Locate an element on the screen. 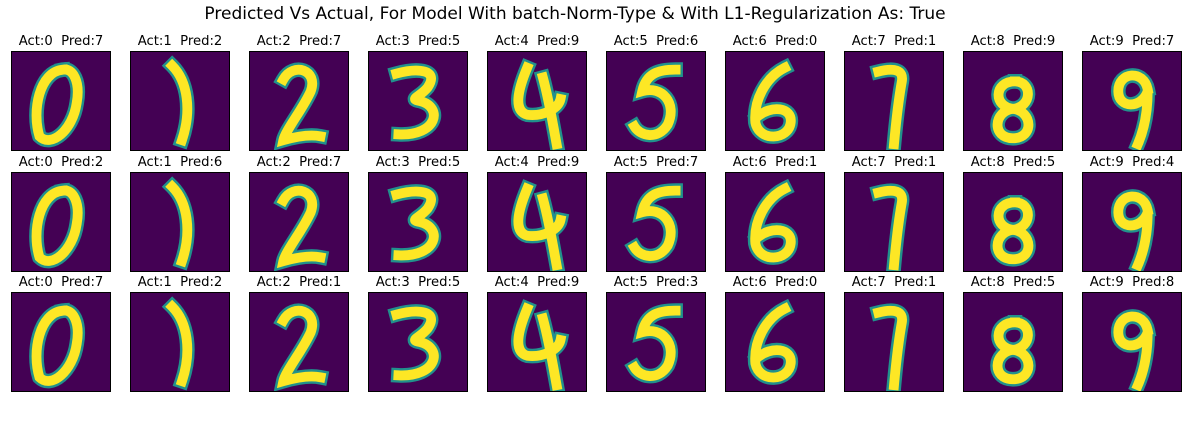 This screenshot has height=427, width=1193. digit-panel: Act:8 Pred:5 is located at coordinates (1013, 215).